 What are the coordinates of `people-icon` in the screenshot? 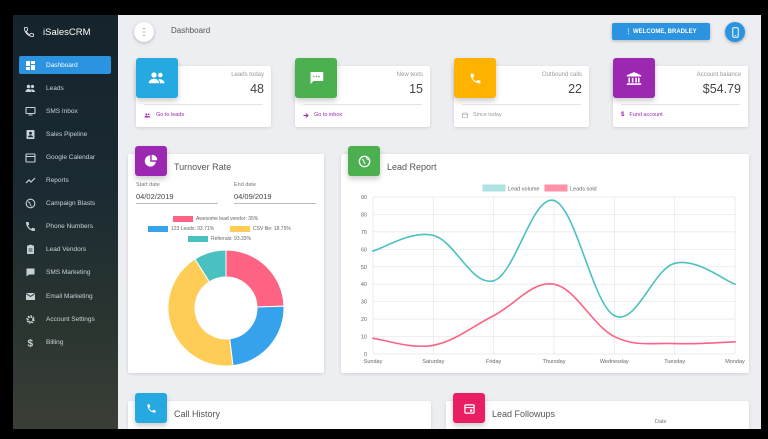 It's located at (156, 78).